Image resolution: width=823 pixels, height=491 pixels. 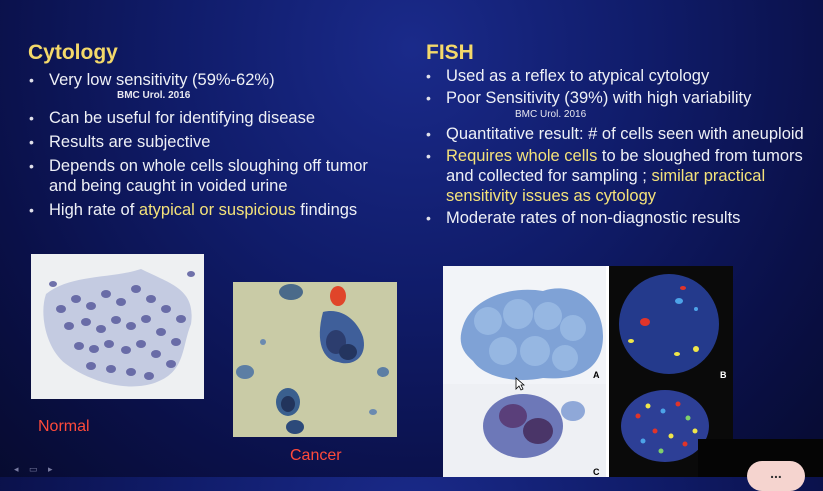 I want to click on cytology-bullet-2: Can be useful for identifying disease, so click(x=209, y=118).